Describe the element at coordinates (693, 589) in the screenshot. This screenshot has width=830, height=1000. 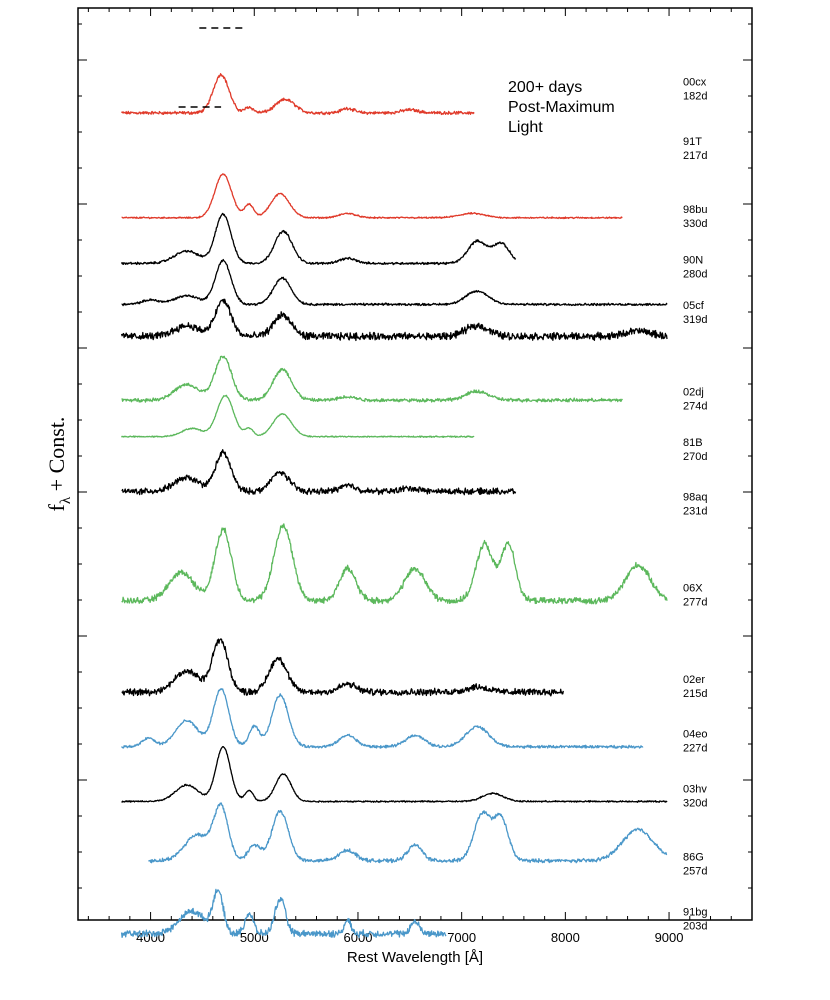
I see `series-label-06X: 06X` at that location.